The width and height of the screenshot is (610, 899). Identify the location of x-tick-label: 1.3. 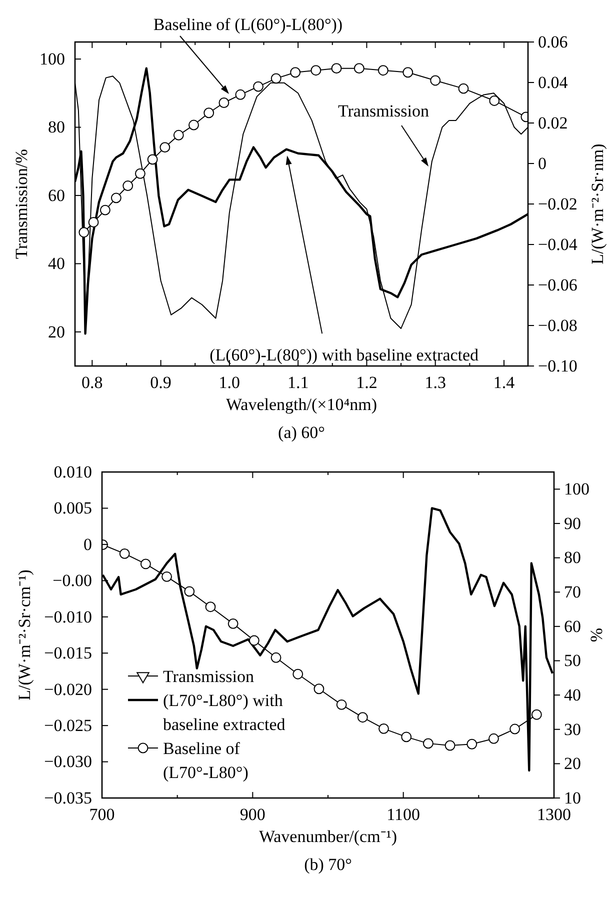
(435, 382).